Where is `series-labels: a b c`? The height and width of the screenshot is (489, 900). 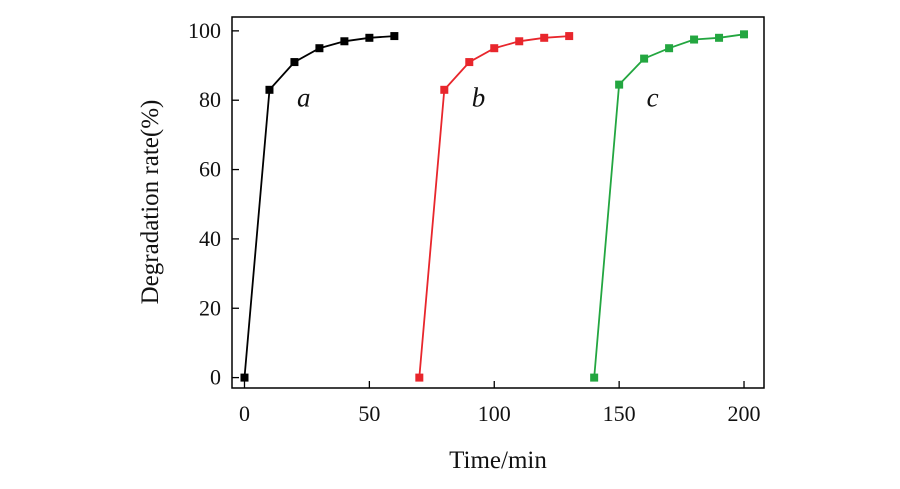 series-labels: a b c is located at coordinates (478, 98).